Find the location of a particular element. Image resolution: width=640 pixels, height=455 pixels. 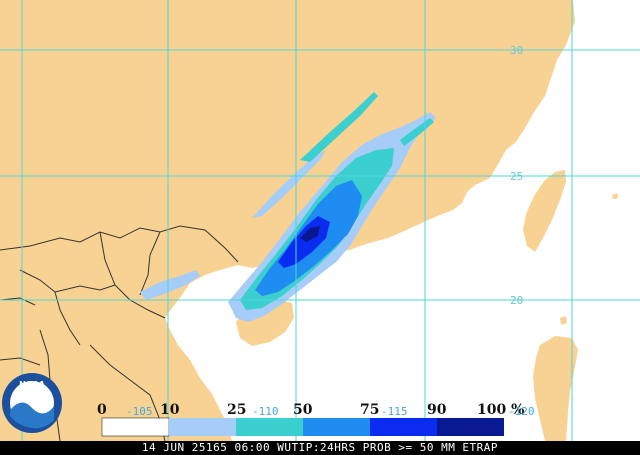

luzon-island is located at coordinates (555, 388).